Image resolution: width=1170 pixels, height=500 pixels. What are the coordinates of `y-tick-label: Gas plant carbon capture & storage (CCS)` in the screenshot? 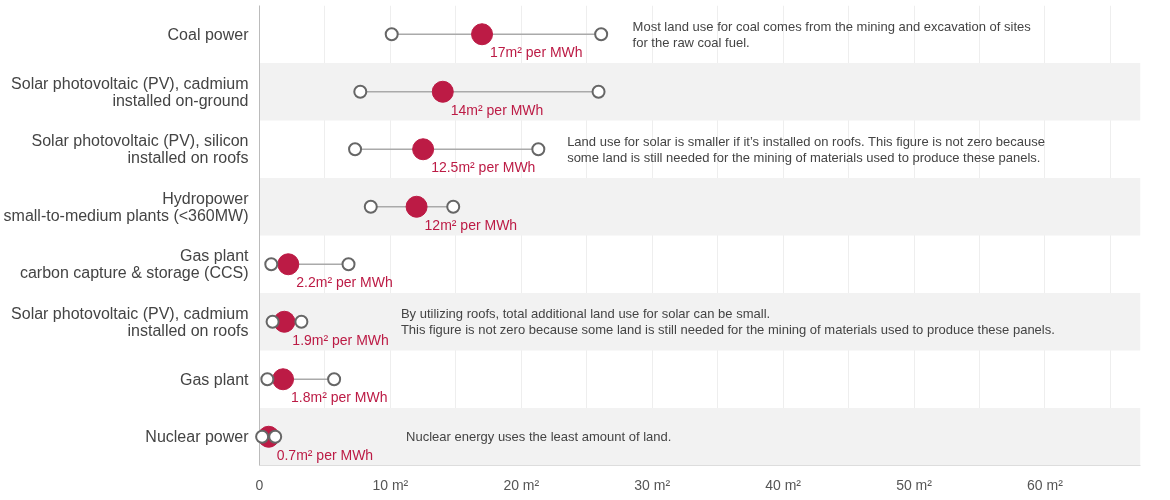 It's located at (134, 264).